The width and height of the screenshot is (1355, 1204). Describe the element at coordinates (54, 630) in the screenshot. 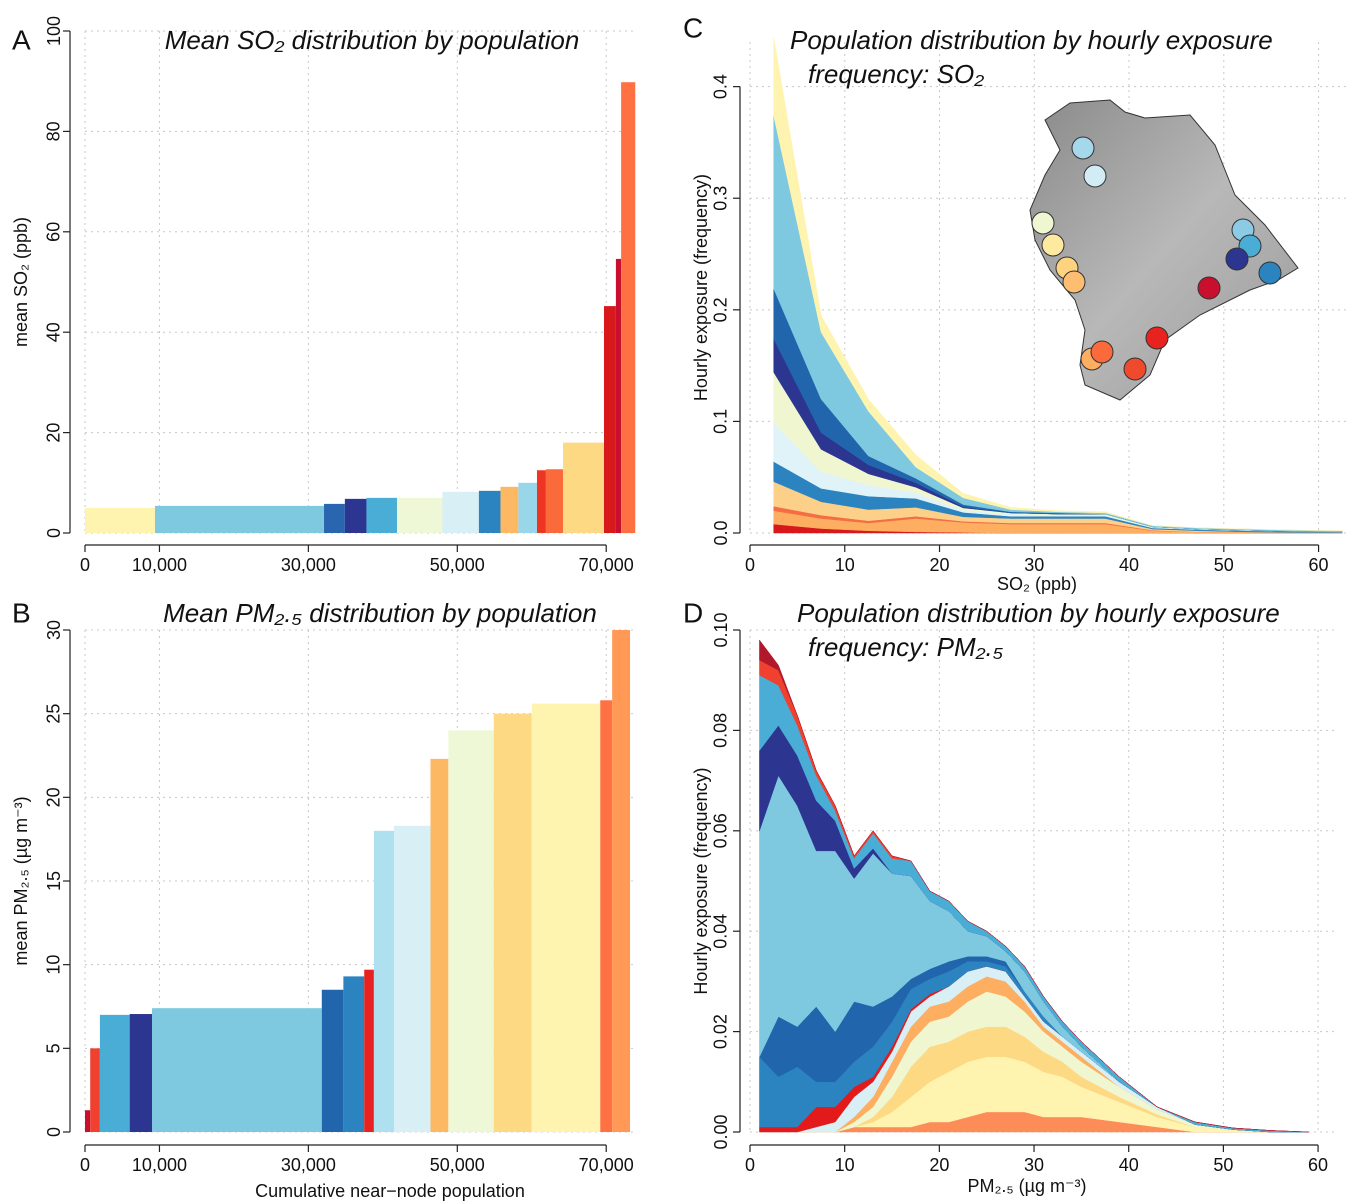

I see `y-tick-label: 30` at that location.